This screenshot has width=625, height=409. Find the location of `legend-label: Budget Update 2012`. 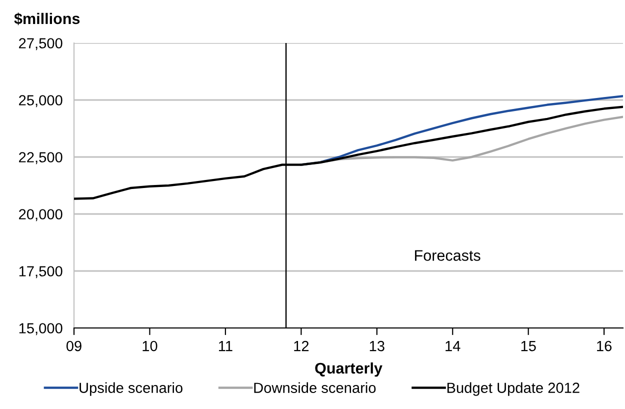

legend-label: Budget Update 2012 is located at coordinates (513, 389).